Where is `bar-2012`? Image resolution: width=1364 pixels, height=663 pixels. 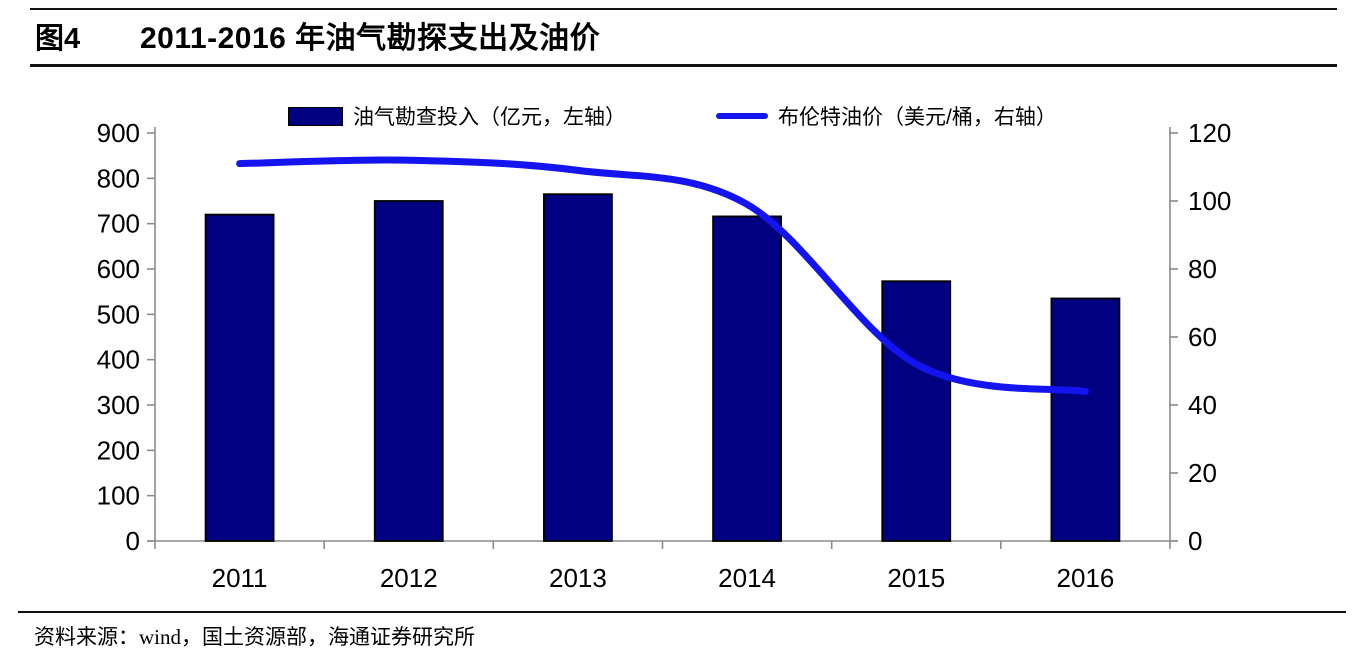 bar-2012 is located at coordinates (408, 371).